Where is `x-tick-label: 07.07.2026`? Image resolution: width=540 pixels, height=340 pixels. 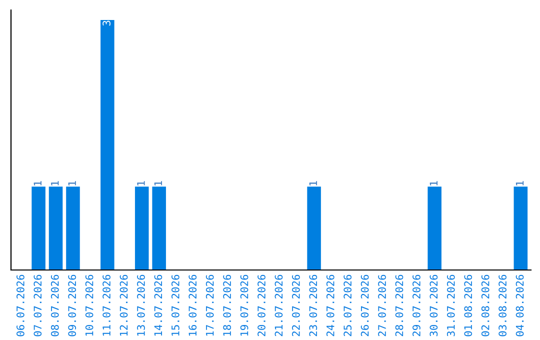 x-tick-label: 07.07.2026 is located at coordinates (38, 305).